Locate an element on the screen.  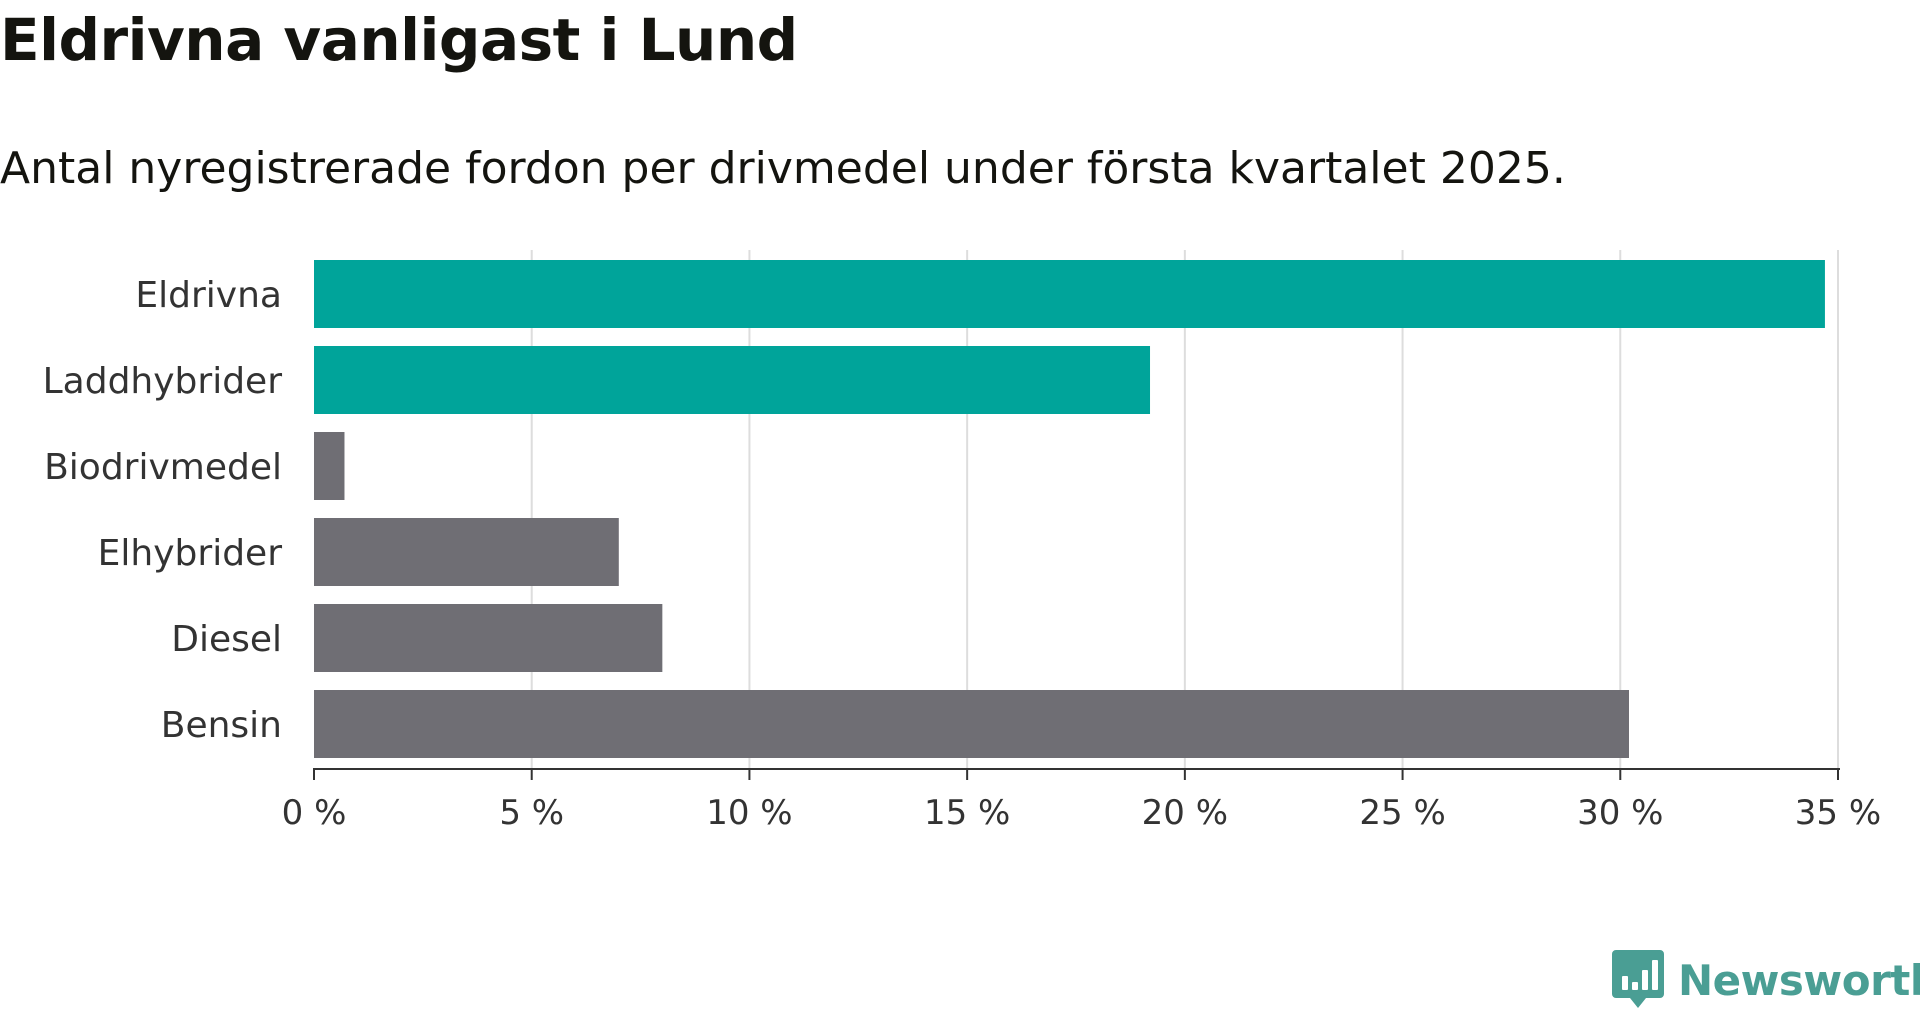
chart-title: Eldrivna vanligast i Lund is located at coordinates (399, 40).